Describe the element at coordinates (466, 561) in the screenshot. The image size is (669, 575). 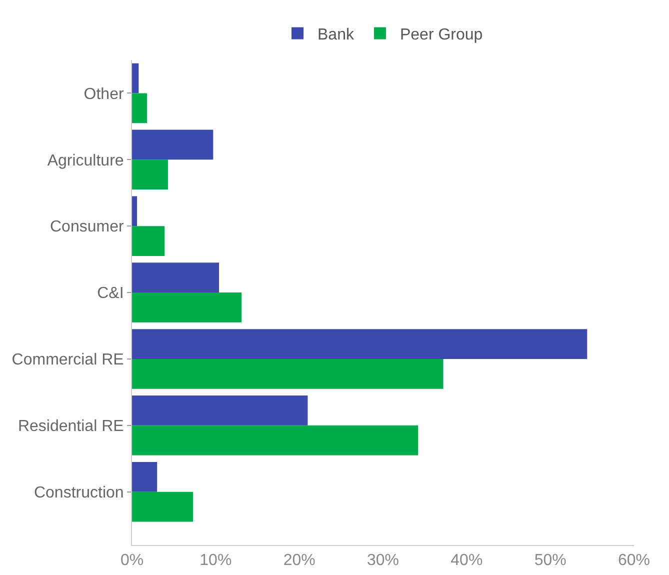
I see `x-tick-label: 40%` at that location.